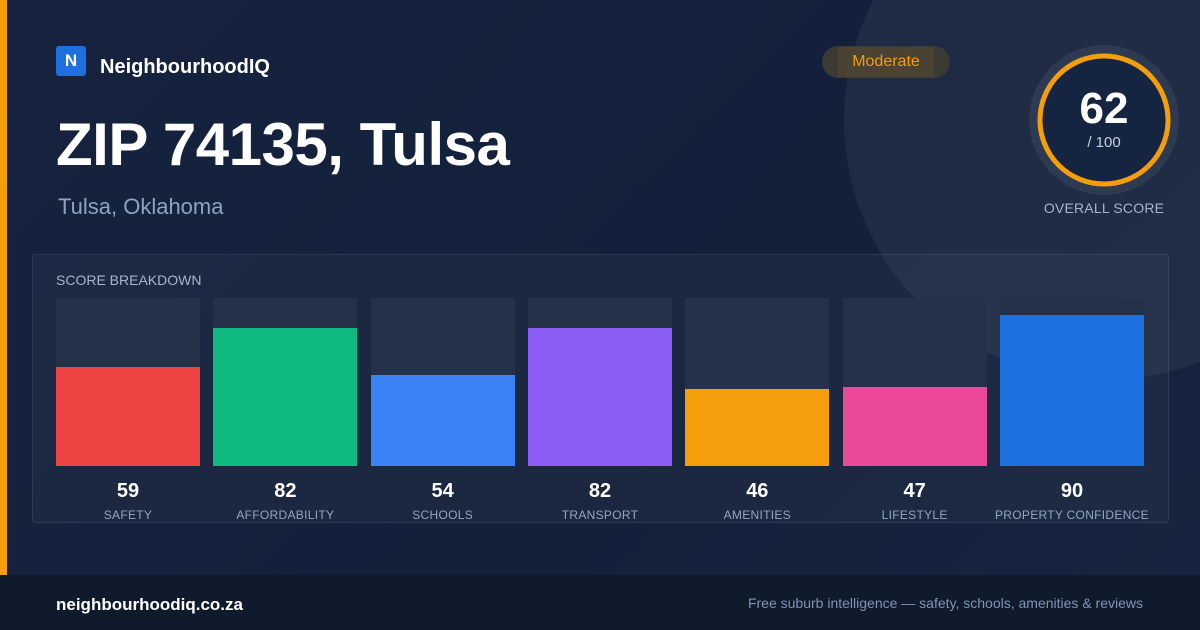  Describe the element at coordinates (1104, 108) in the screenshot. I see `overall-score-value: 62` at that location.